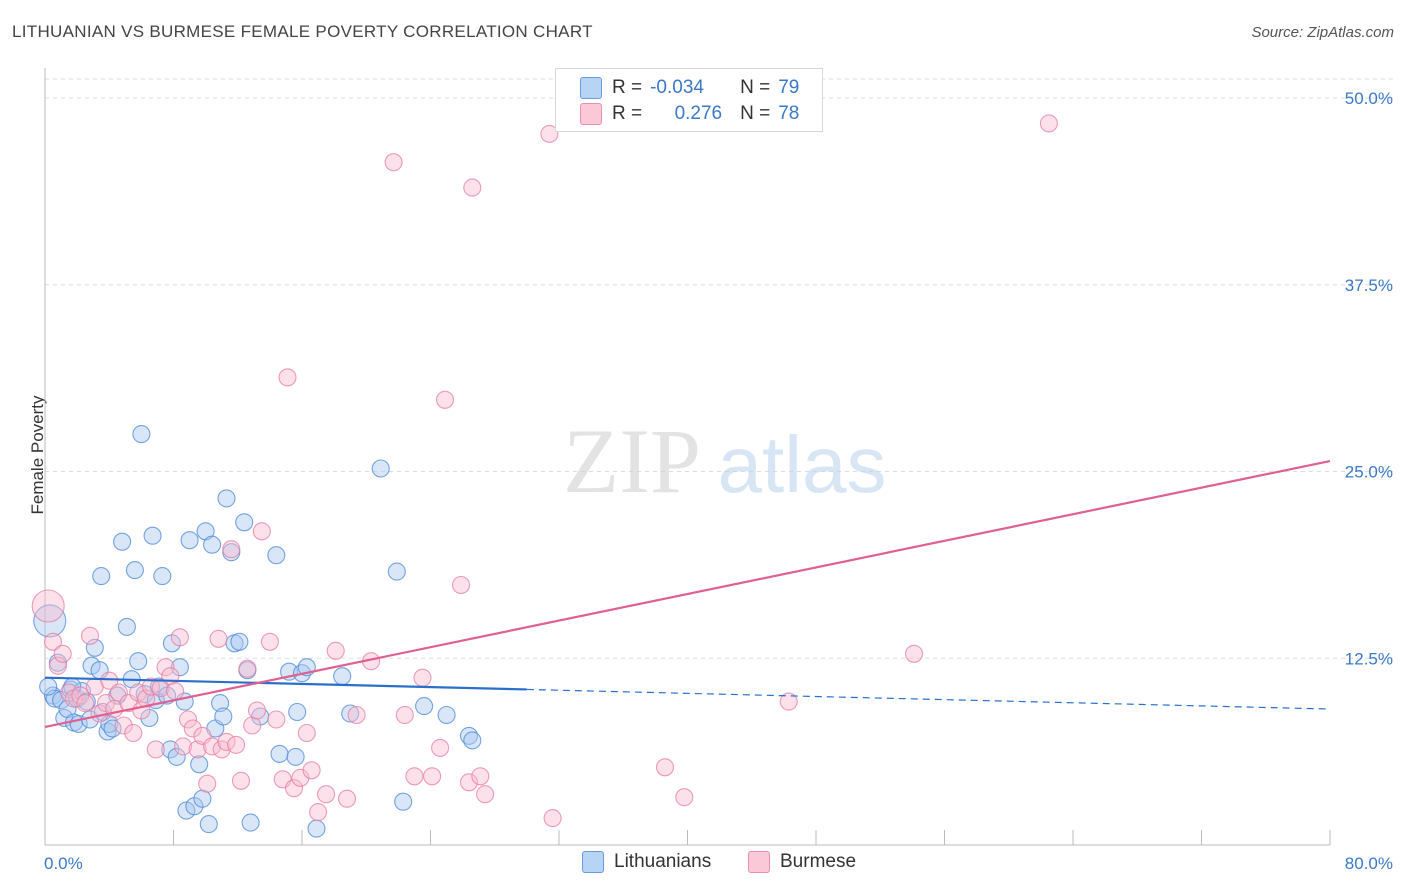  What do you see at coordinates (789, 87) in the screenshot?
I see `n-value: 79` at bounding box center [789, 87].